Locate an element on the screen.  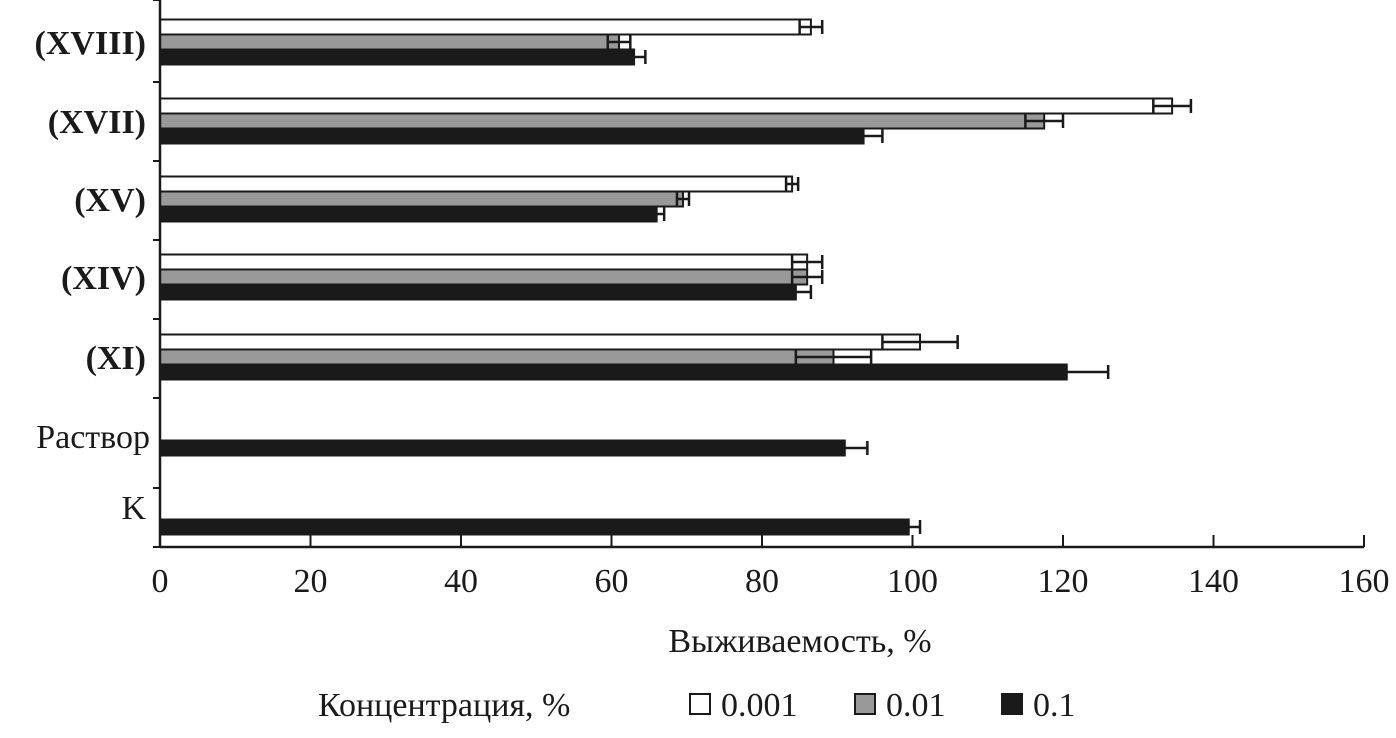
category-label: (XVIII) is located at coordinates (90, 43).